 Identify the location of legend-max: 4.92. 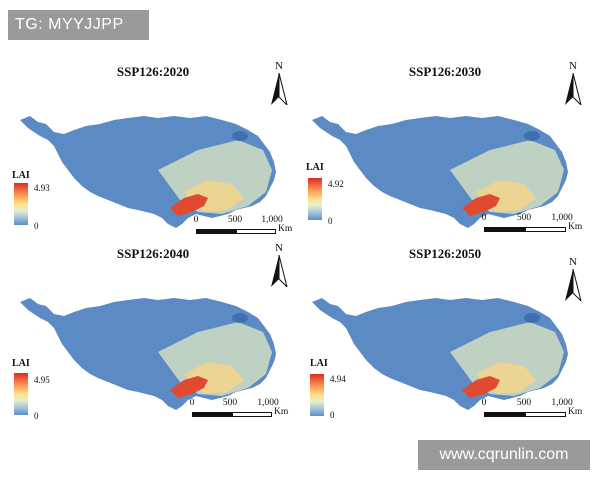
(336, 184).